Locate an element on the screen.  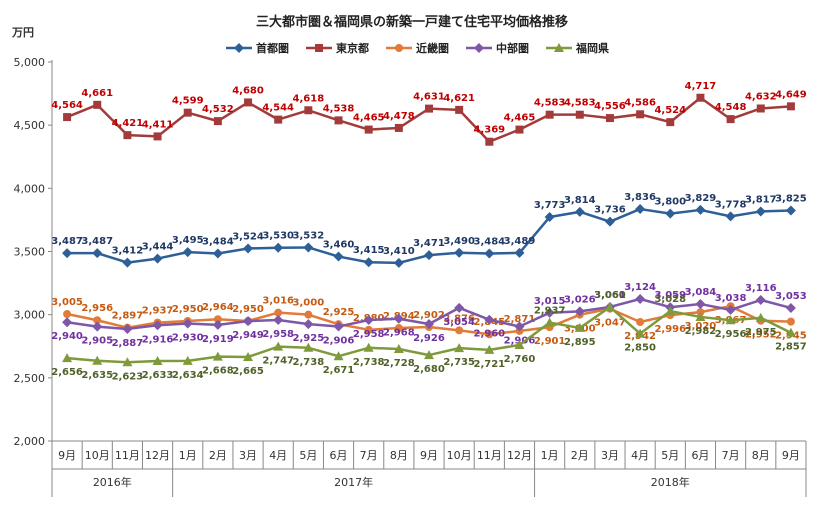
x-tick-label: 5月 is located at coordinates (670, 455).